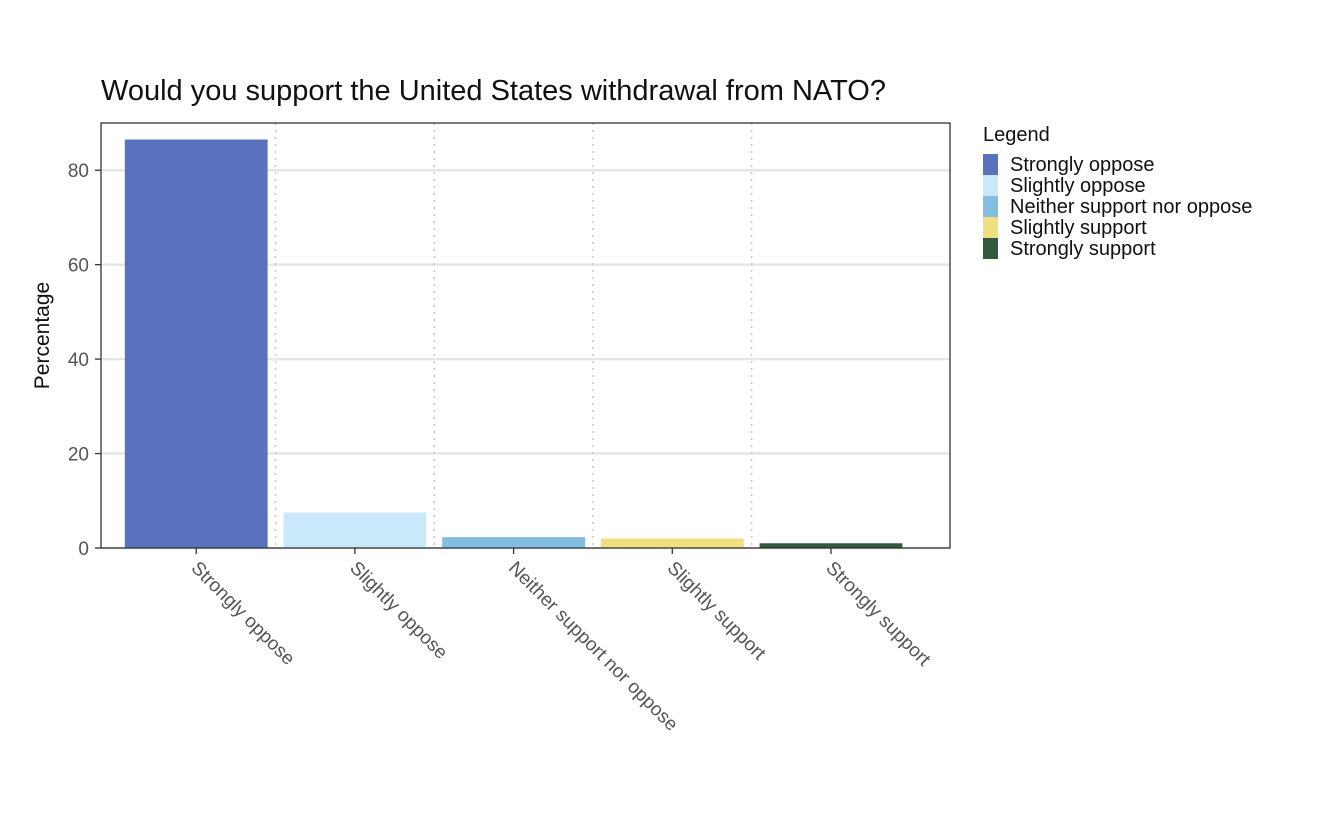 Image resolution: width=1332 pixels, height=826 pixels. What do you see at coordinates (78, 455) in the screenshot?
I see `y-tick-label: 20` at bounding box center [78, 455].